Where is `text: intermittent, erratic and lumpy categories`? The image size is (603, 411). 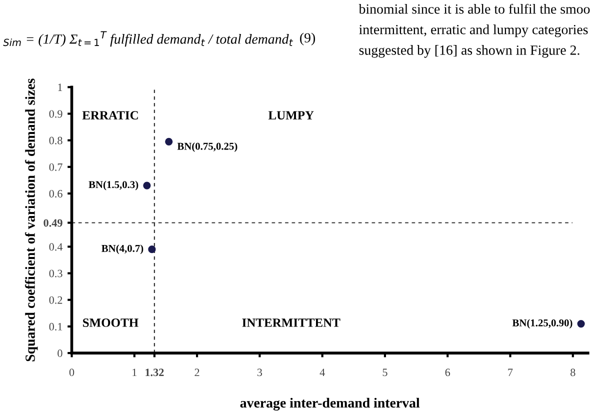
text: intermittent, erratic and lumpy categories is located at coordinates (473, 31).